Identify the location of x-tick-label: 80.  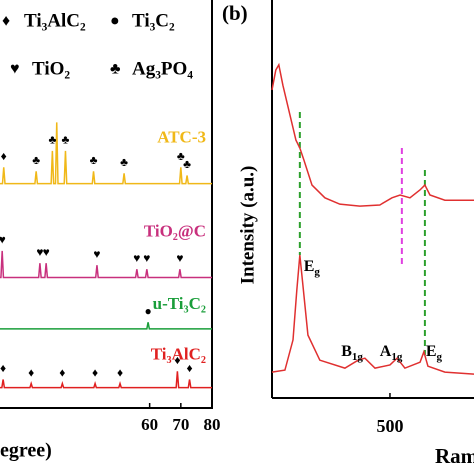
(212, 424).